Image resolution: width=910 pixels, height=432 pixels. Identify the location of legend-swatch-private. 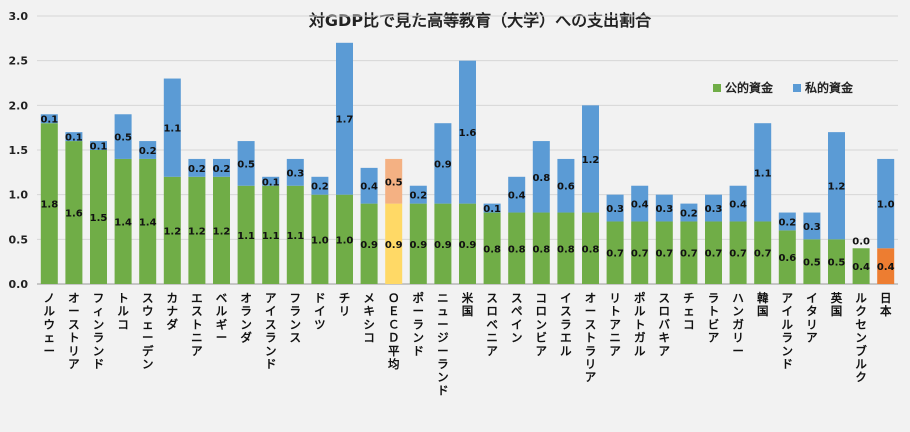
(797, 88).